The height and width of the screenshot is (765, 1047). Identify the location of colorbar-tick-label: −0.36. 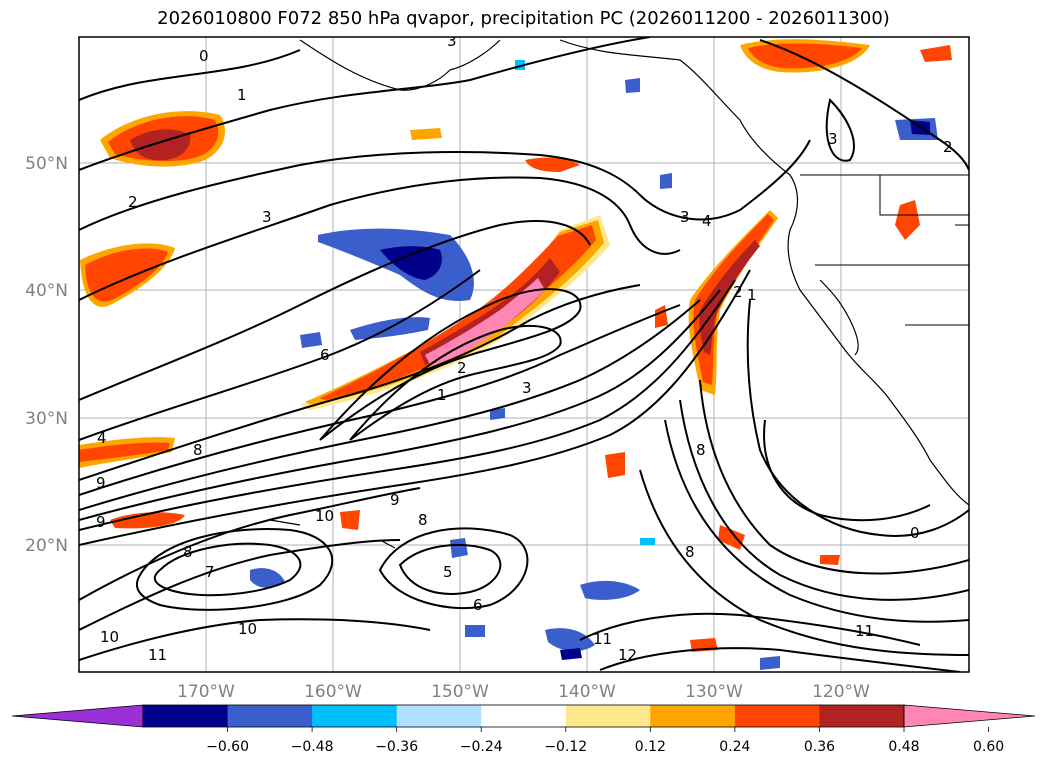
(396, 747).